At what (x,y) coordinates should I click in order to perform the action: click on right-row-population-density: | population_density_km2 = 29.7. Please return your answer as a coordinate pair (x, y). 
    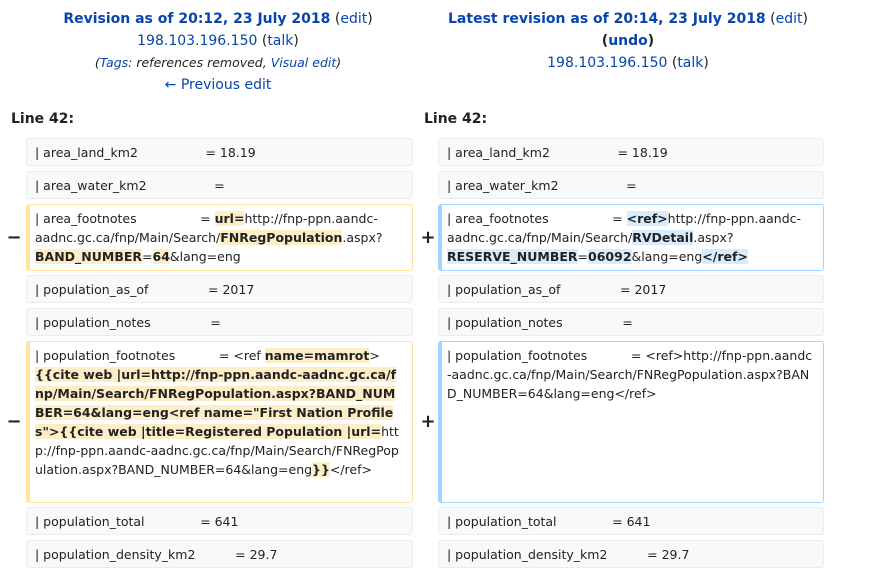
    Looking at the image, I should click on (631, 554).